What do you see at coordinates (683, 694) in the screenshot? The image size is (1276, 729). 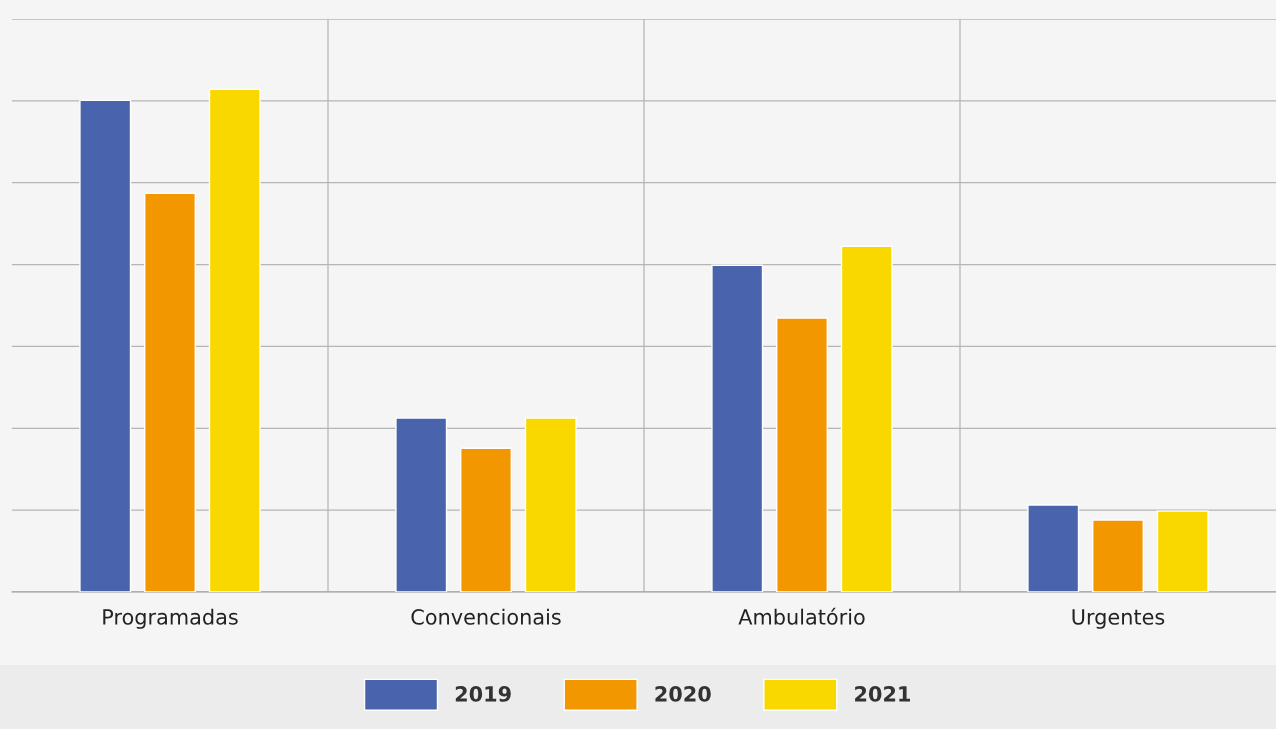 I see `legend-label: 2020` at bounding box center [683, 694].